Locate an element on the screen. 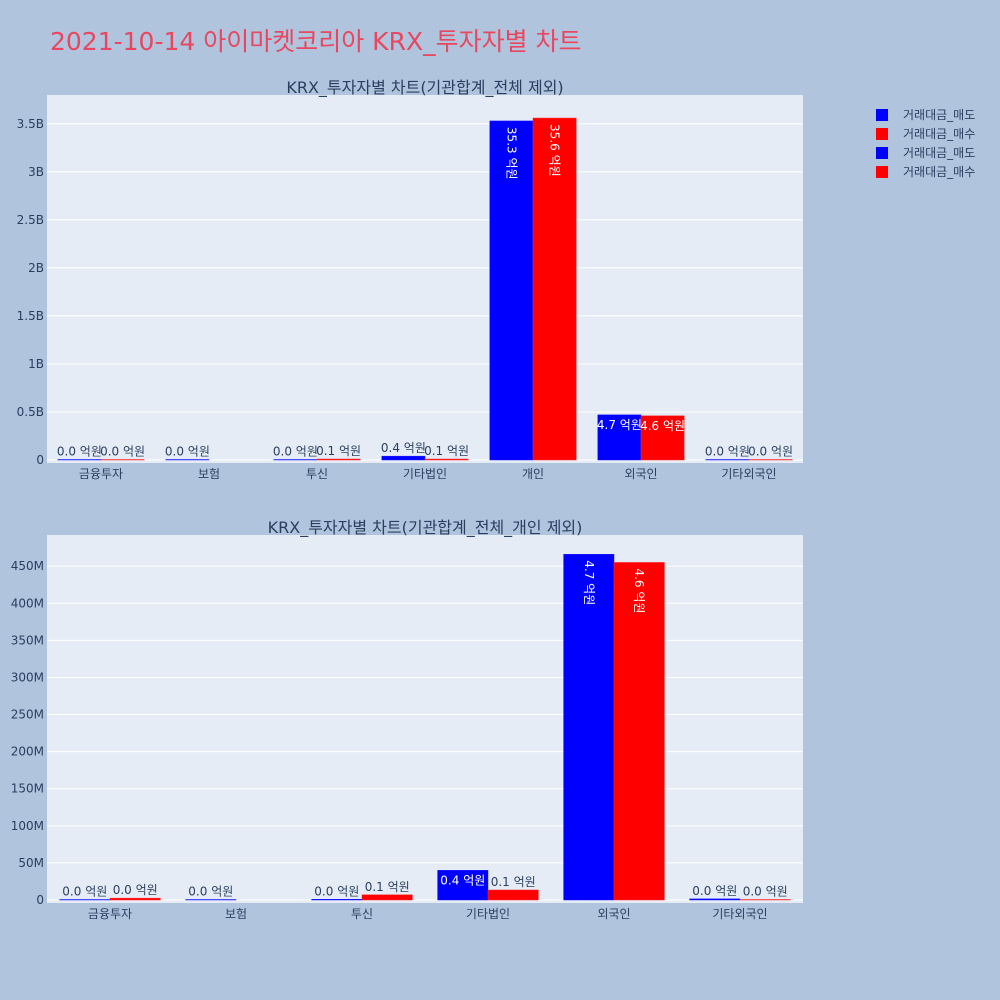  y-tick-label: 250M is located at coordinates (27, 715).